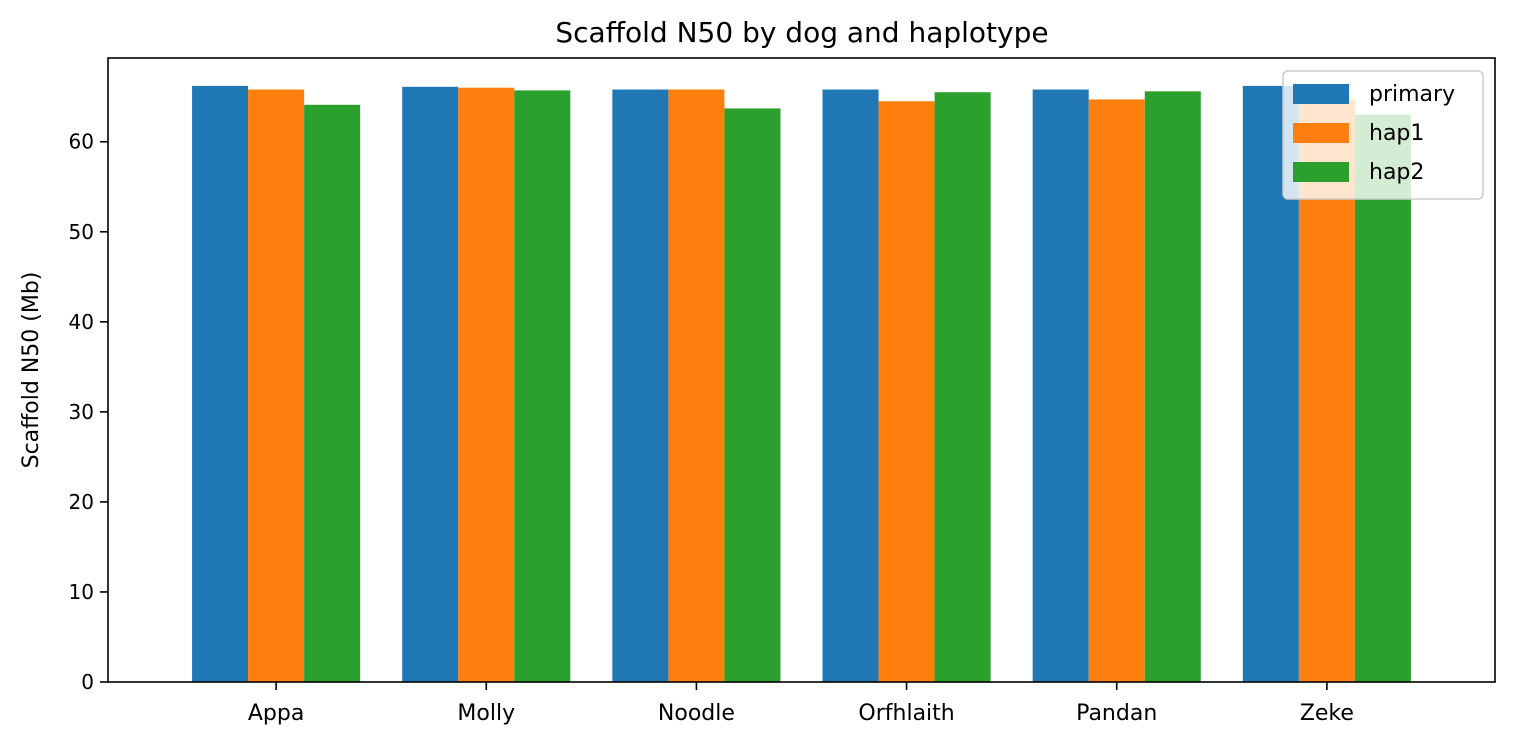  What do you see at coordinates (1321, 94) in the screenshot?
I see `legend-swatch-primary` at bounding box center [1321, 94].